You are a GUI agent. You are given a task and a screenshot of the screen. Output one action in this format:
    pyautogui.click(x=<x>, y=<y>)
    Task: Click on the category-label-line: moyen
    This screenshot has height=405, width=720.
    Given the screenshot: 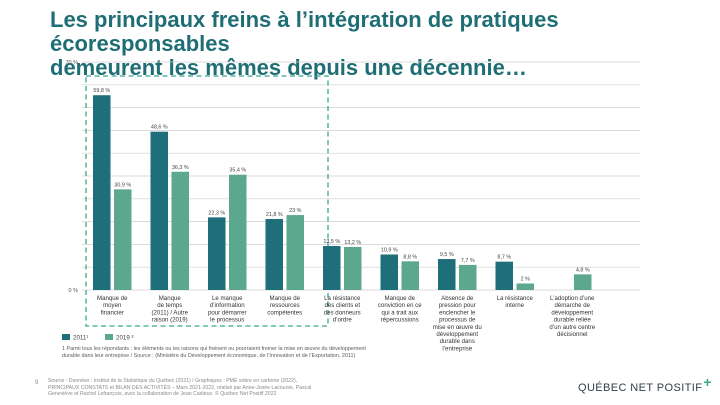 What is the action you would take?
    pyautogui.click(x=112, y=305)
    